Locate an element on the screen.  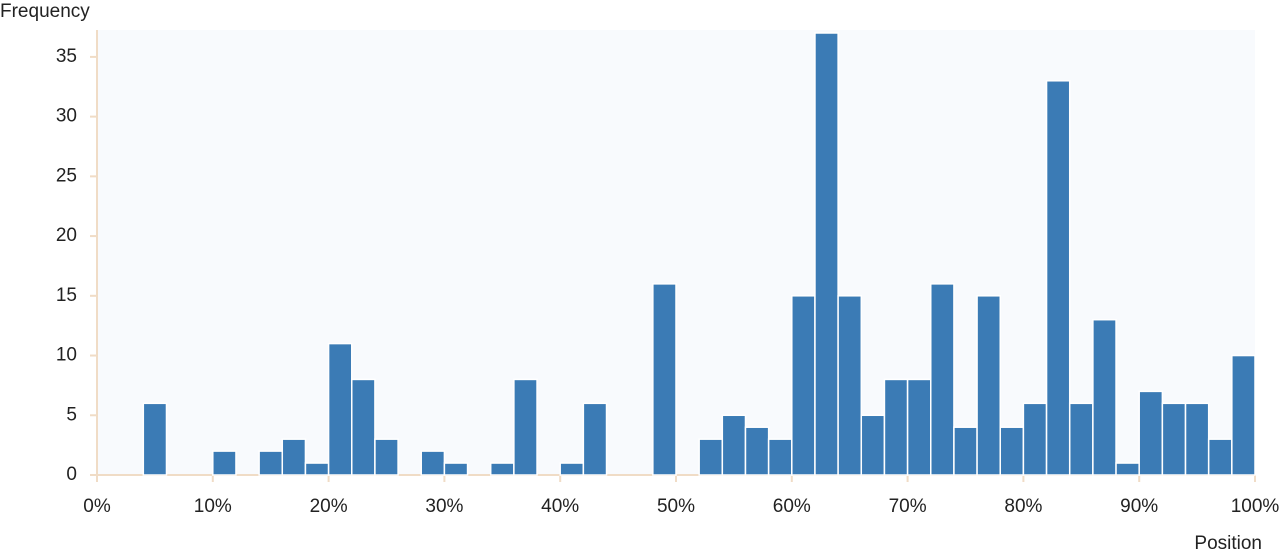
y-tick-label: 20 is located at coordinates (66, 235).